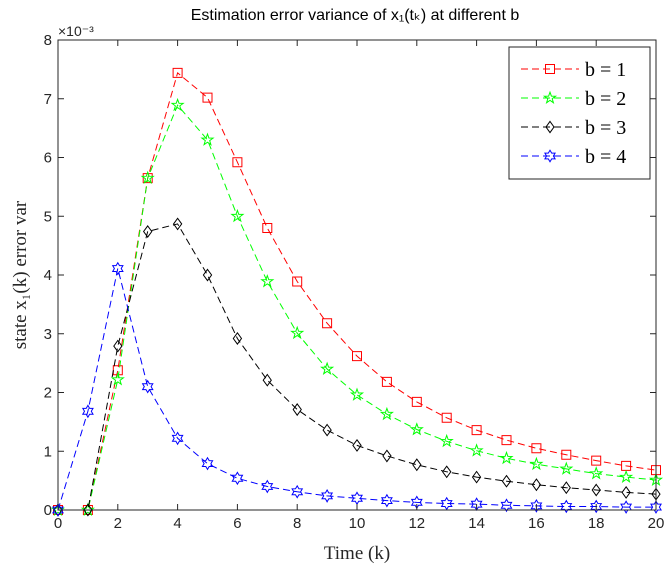 This screenshot has height=571, width=666. What do you see at coordinates (656, 523) in the screenshot?
I see `x-tick-label: 20` at bounding box center [656, 523].